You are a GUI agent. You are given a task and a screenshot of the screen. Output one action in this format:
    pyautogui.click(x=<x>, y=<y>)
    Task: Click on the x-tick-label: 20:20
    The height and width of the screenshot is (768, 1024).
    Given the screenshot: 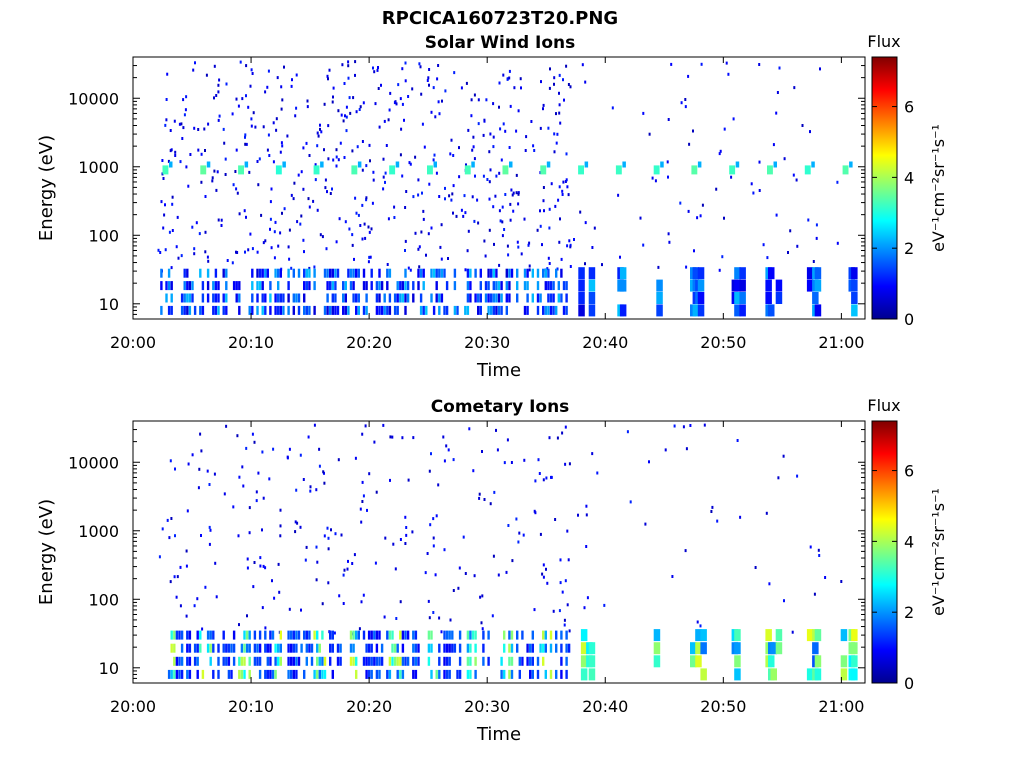 What is the action you would take?
    pyautogui.click(x=369, y=342)
    